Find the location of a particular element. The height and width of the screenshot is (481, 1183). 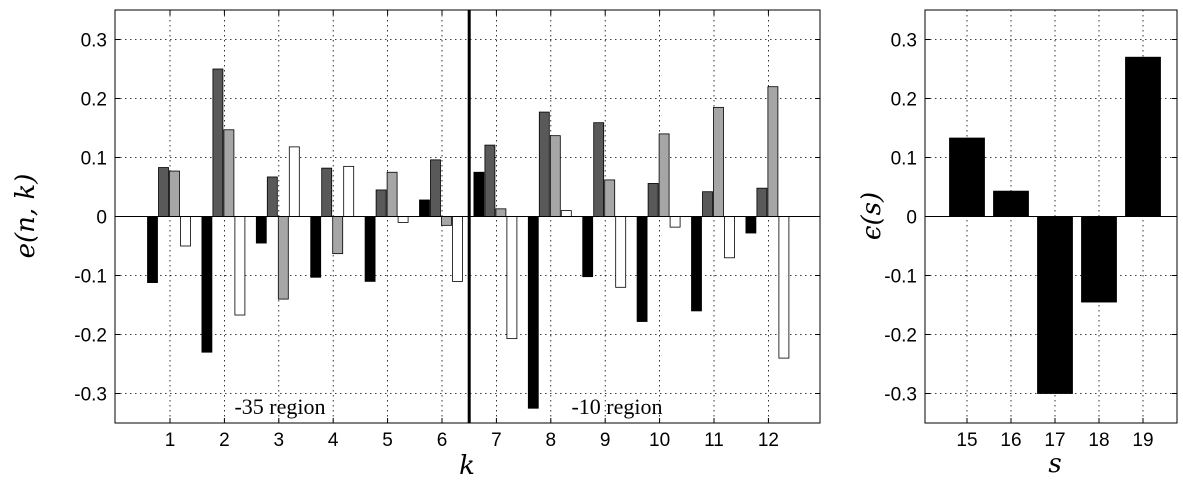

right-x-axis-label: s is located at coordinates (1054, 464).